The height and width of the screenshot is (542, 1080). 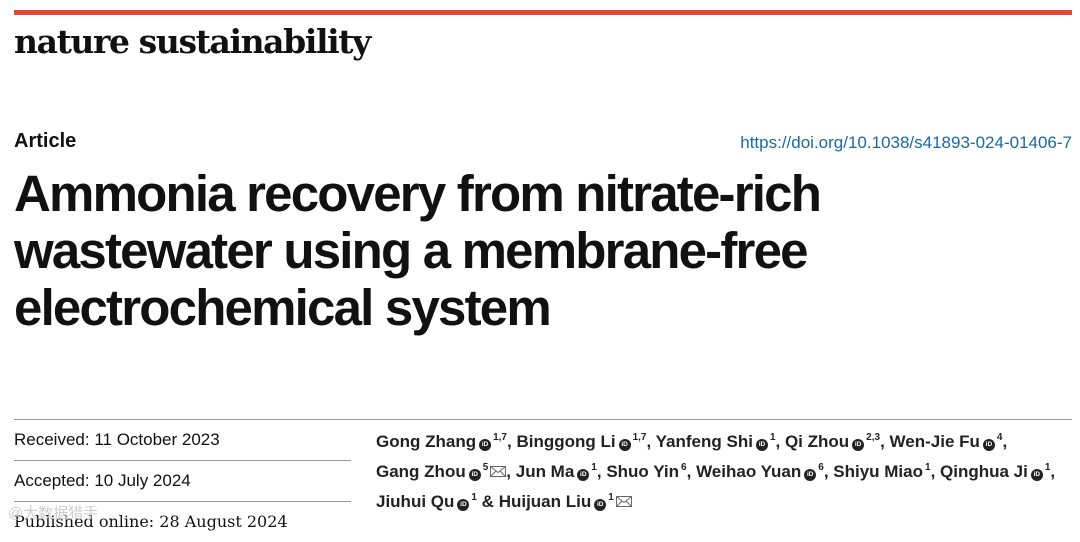 I want to click on author-name: Qi Zhou, so click(x=817, y=441).